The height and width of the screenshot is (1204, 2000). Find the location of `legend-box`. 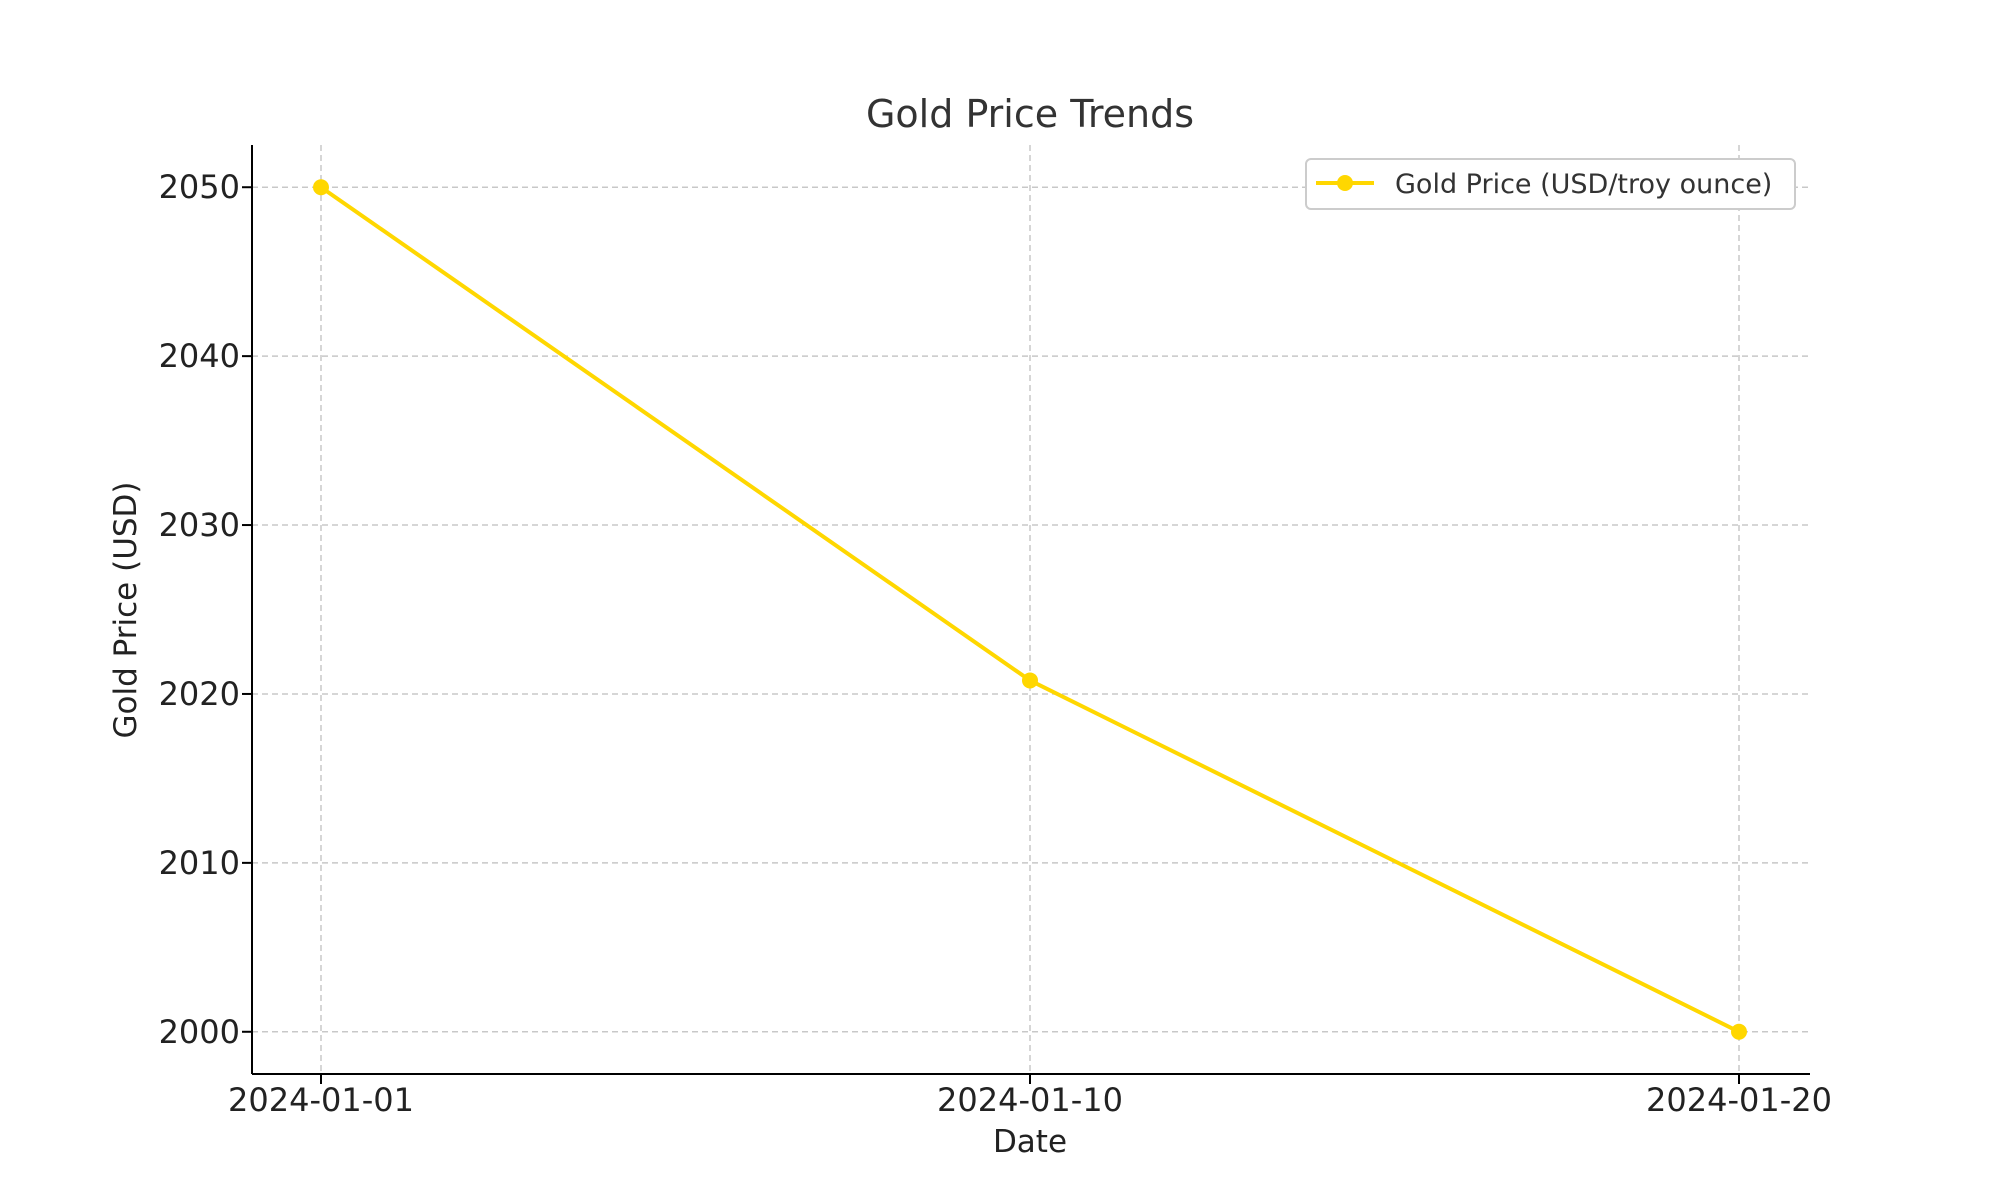

legend-box is located at coordinates (1550, 184).